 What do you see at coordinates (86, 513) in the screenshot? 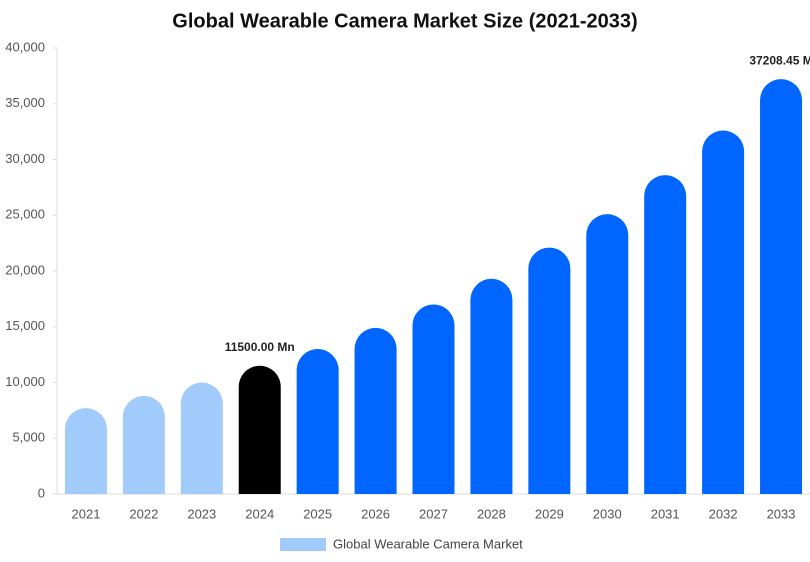
I see `x-tick-label: 2021` at bounding box center [86, 513].